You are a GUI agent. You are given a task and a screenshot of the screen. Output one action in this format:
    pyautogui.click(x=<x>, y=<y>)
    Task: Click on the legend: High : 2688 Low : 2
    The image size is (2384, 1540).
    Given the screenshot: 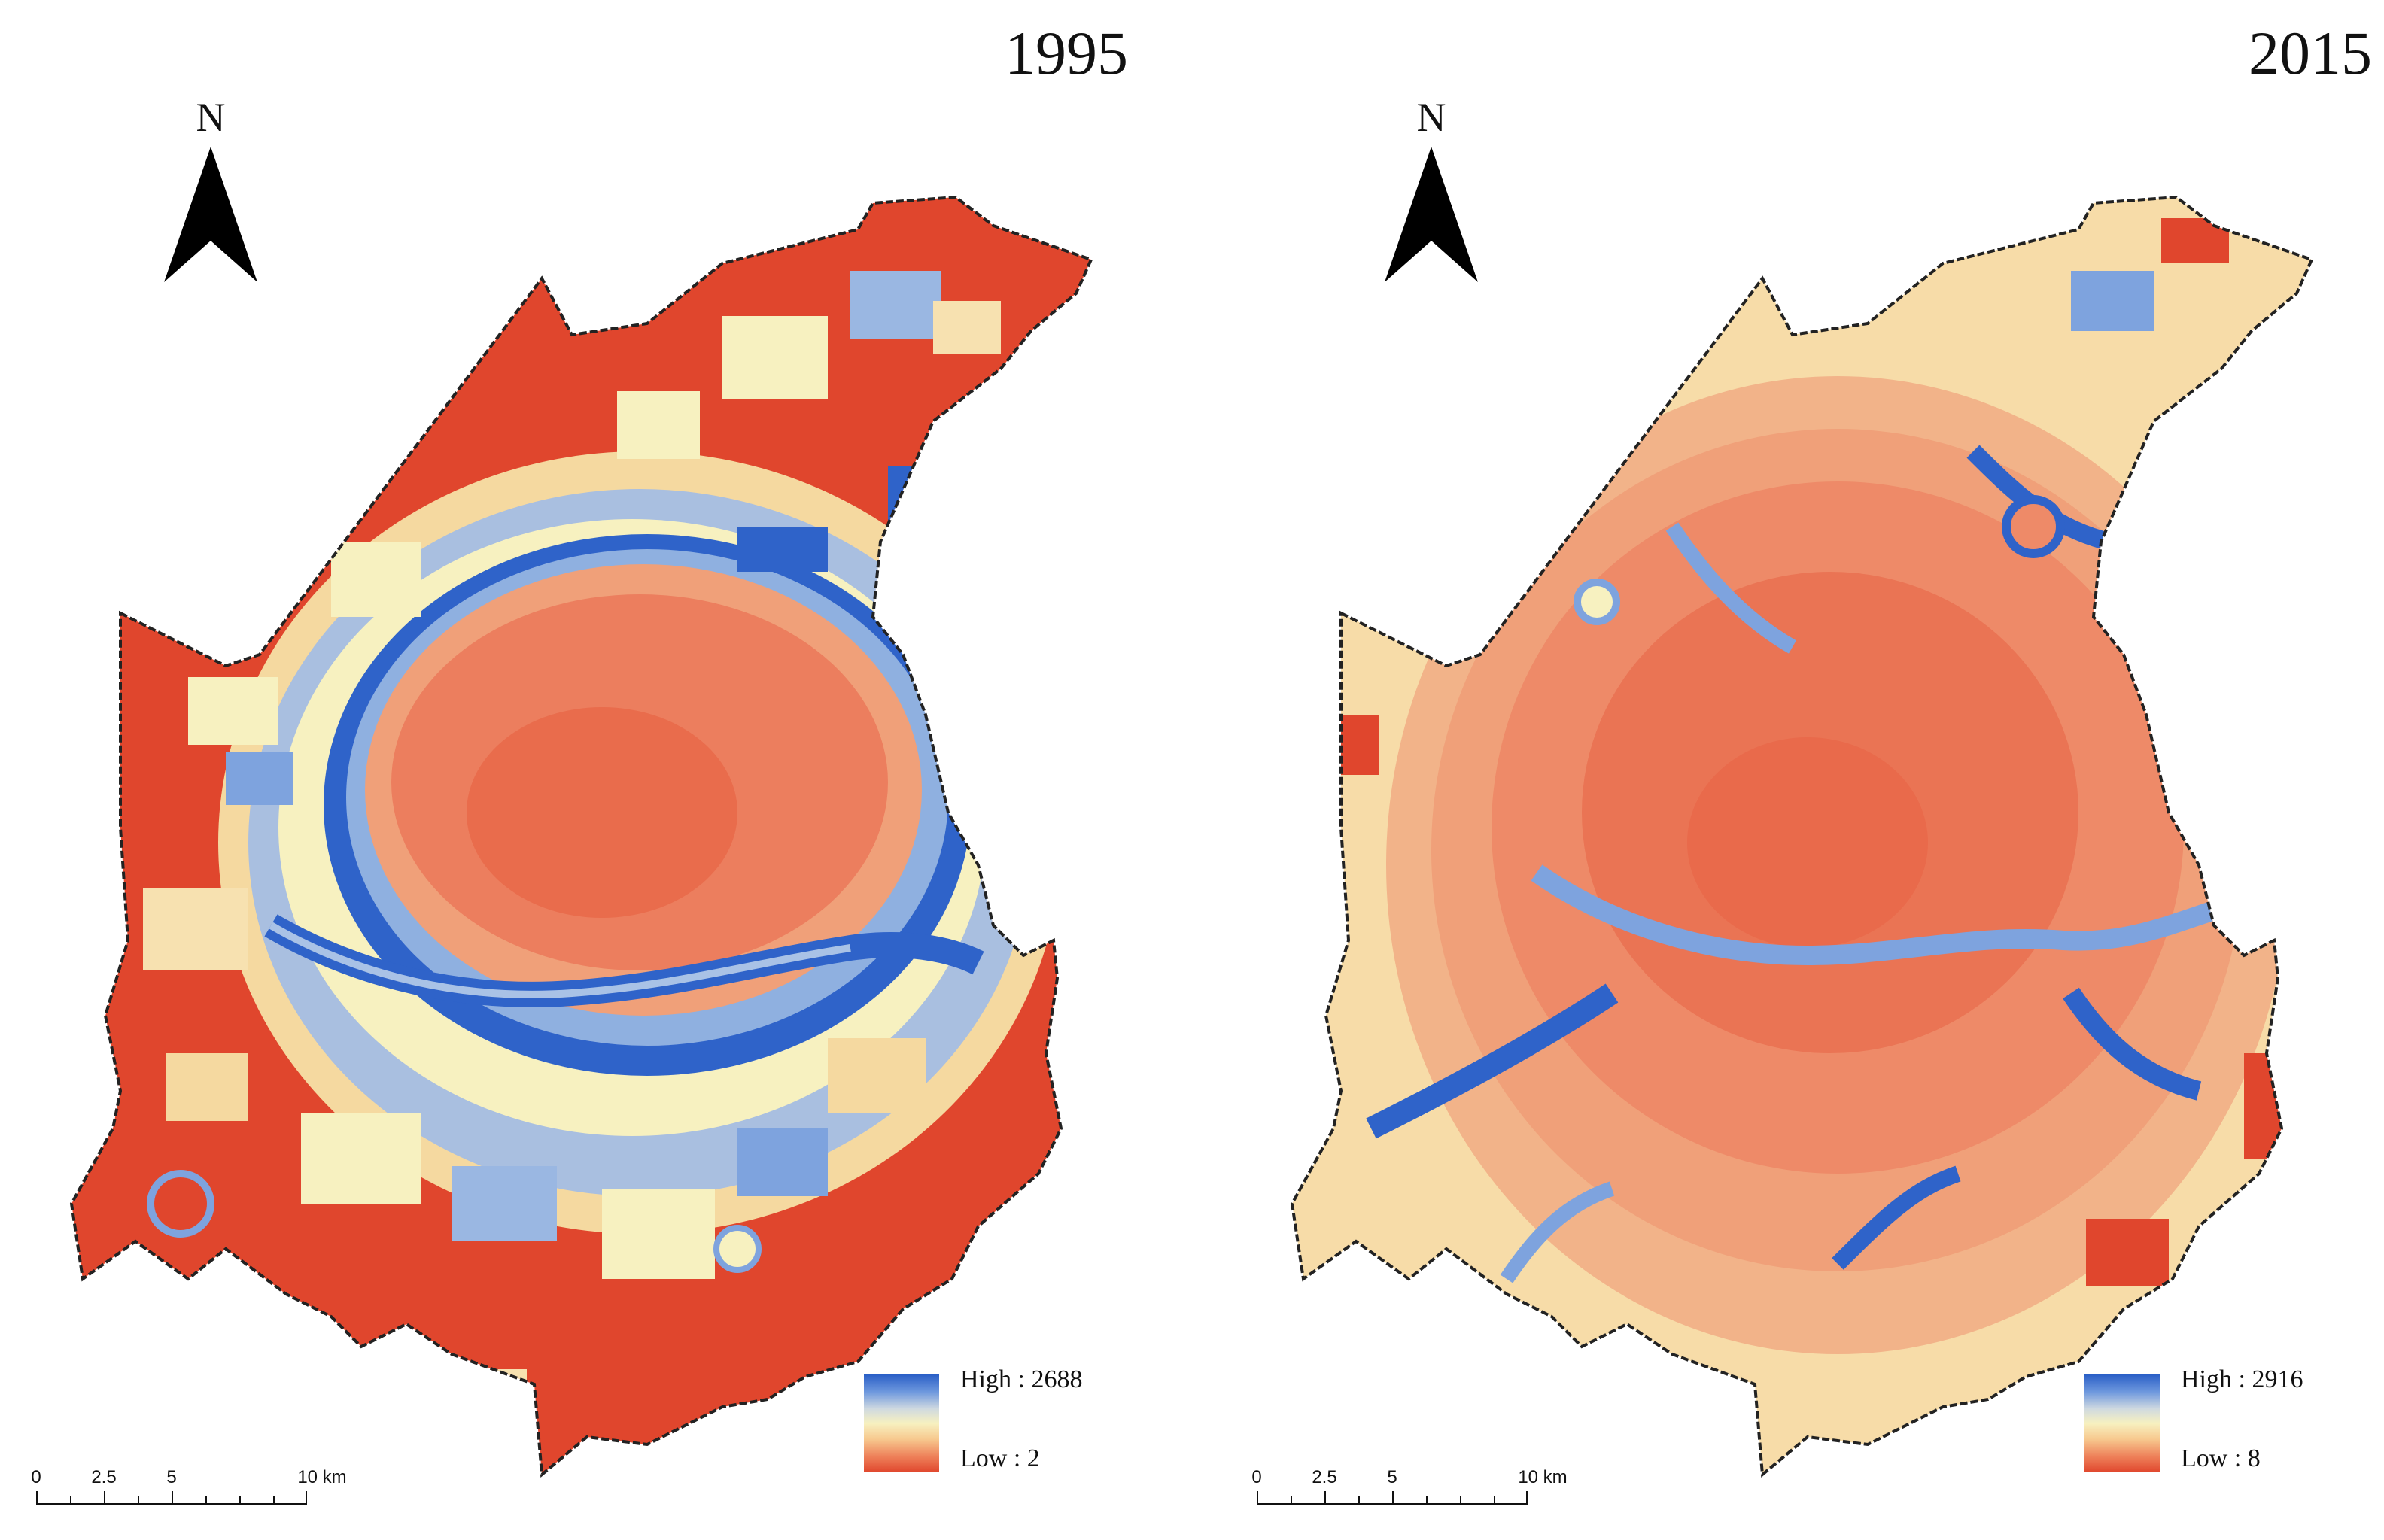 What is the action you would take?
    pyautogui.click(x=1022, y=1425)
    